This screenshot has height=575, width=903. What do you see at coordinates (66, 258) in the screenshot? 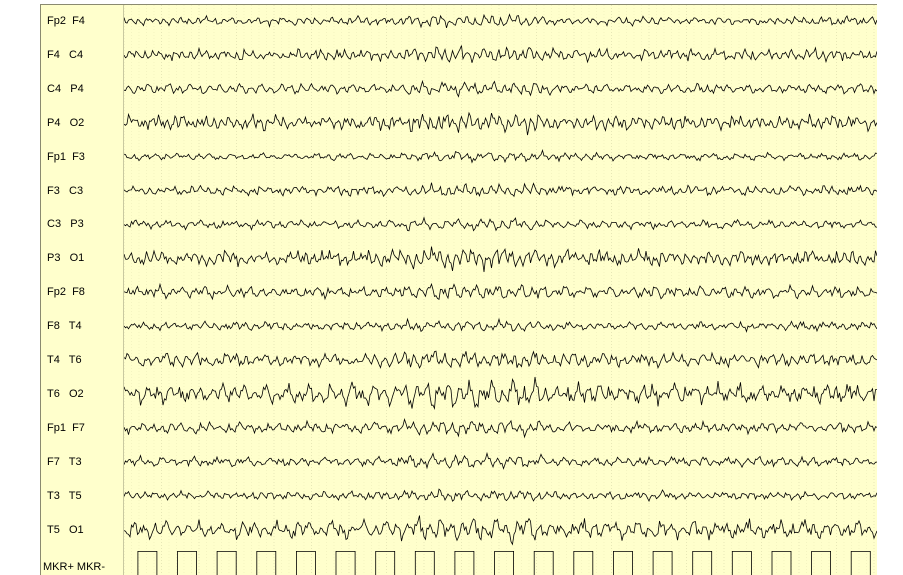
I see `channel-label: P3 O1` at bounding box center [66, 258].